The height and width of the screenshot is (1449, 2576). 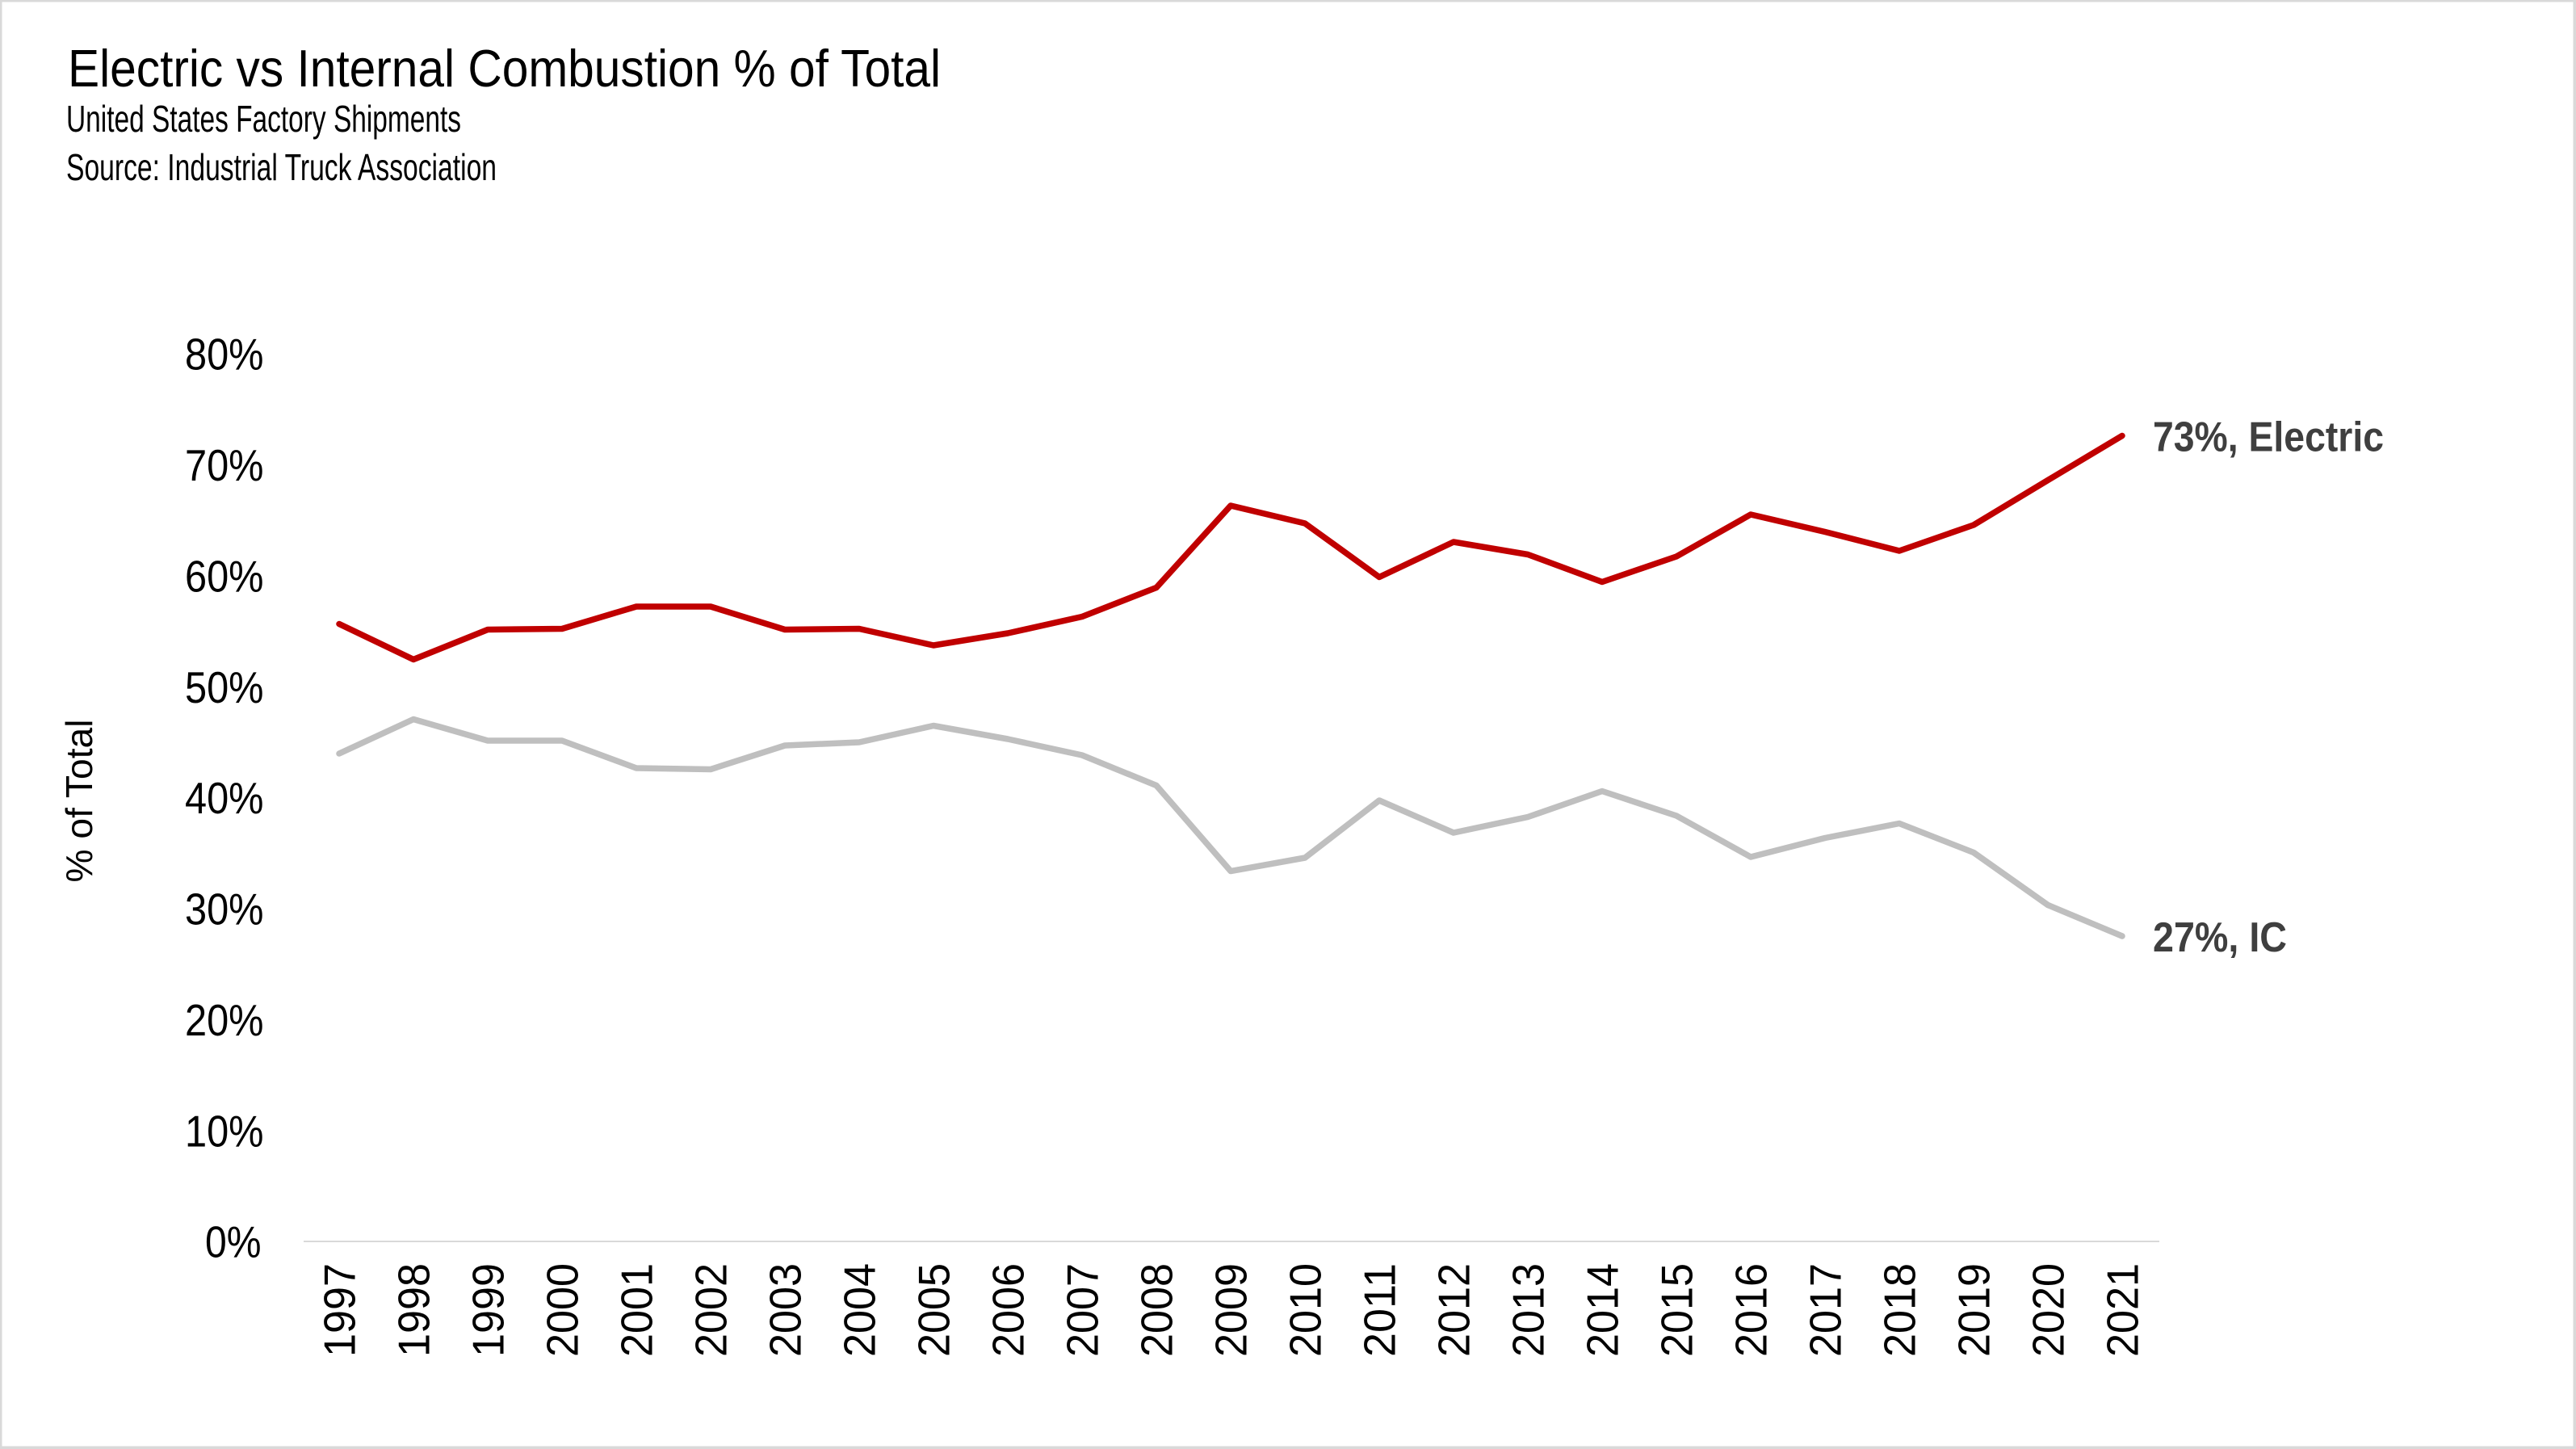 I want to click on svg-text: 20%, so click(x=224, y=1020).